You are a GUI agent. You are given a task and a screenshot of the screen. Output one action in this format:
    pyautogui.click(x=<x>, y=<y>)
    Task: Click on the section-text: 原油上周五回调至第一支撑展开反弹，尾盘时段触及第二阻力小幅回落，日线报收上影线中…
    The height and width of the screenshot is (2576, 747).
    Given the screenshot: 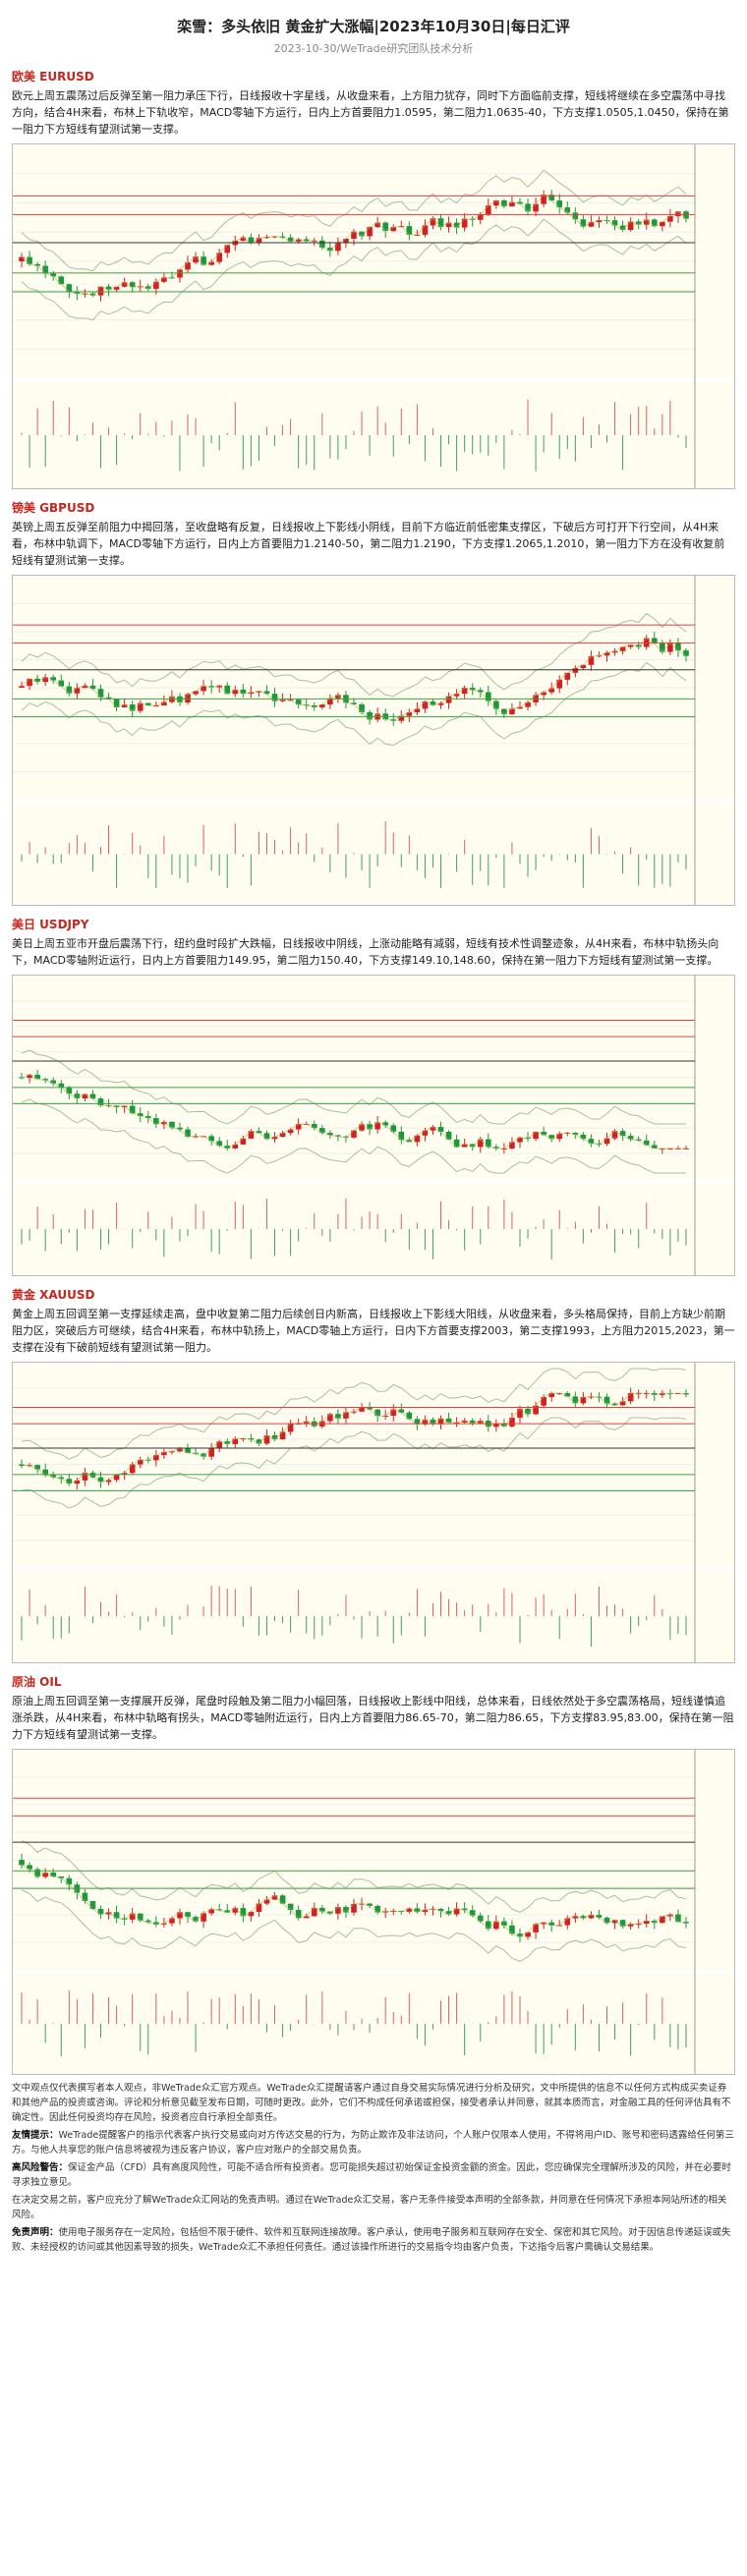 What is the action you would take?
    pyautogui.click(x=373, y=1718)
    